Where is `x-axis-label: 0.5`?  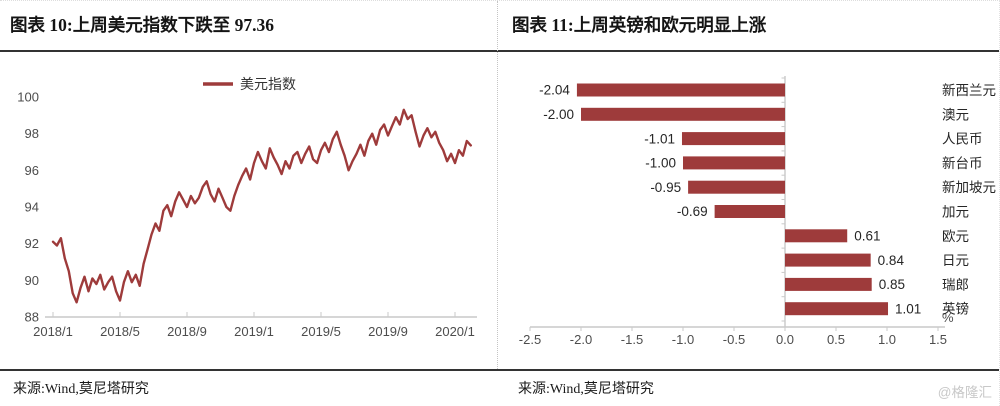 x-axis-label: 0.5 is located at coordinates (836, 339).